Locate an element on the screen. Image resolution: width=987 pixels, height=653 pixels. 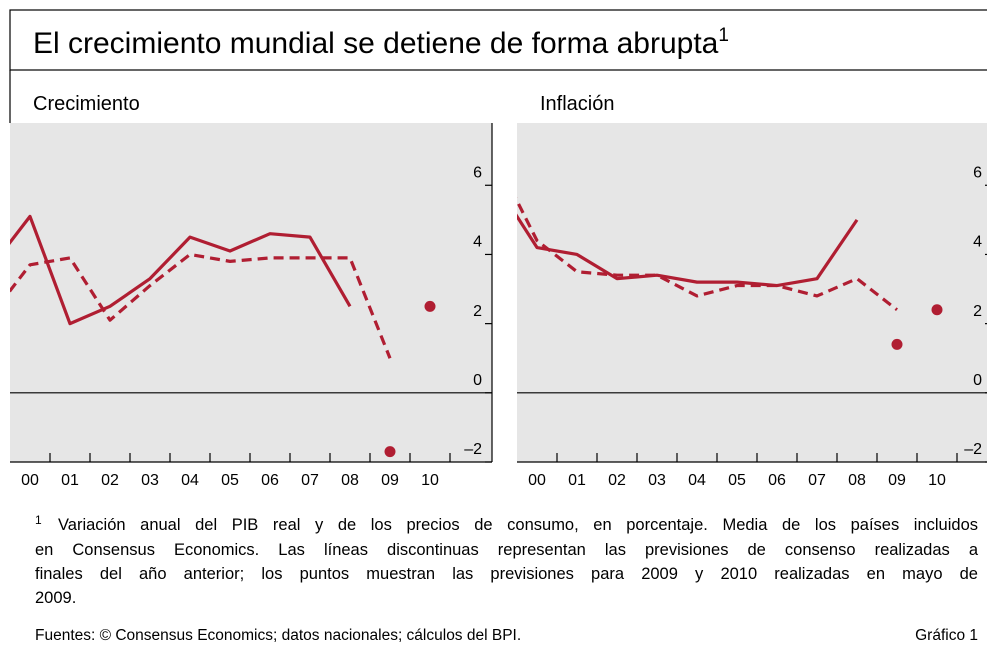
figure-label: Gráfico 1 is located at coordinates (946, 635).